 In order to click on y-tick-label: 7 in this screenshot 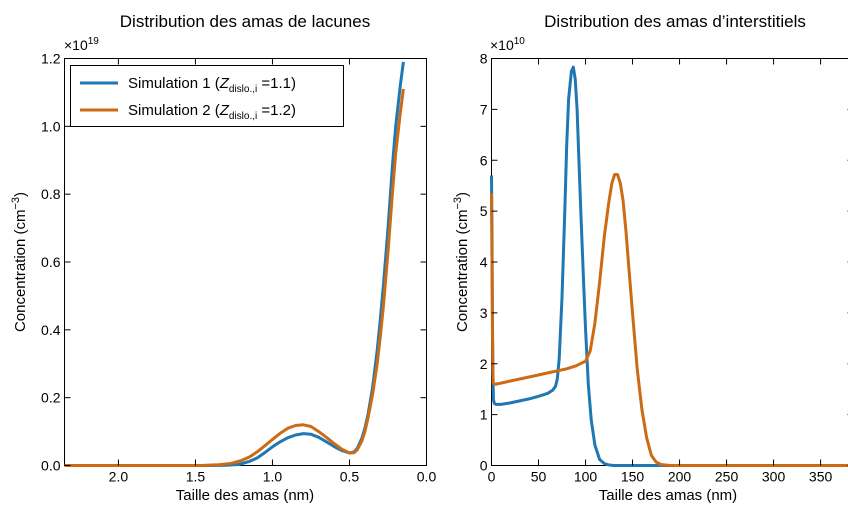, I will do `click(484, 109)`.